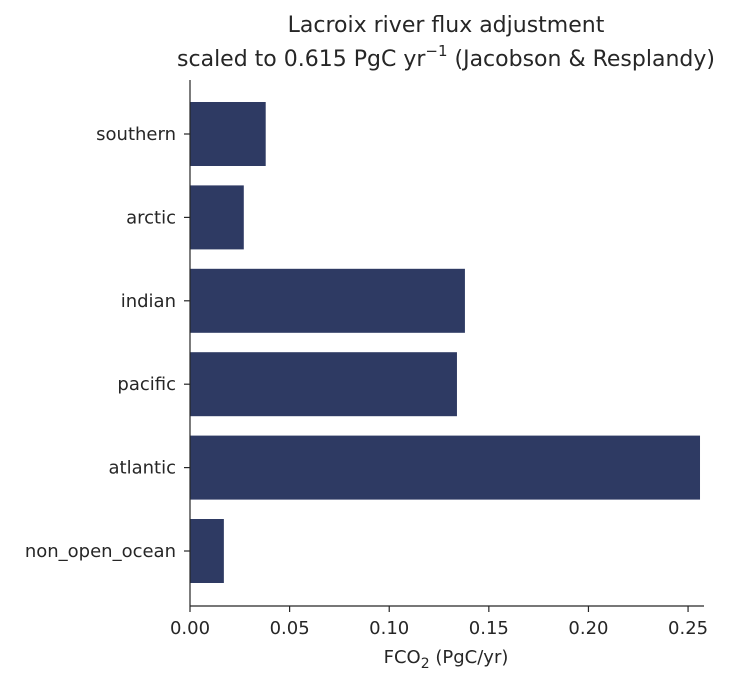 The image size is (741, 683). Describe the element at coordinates (148, 301) in the screenshot. I see `y-tick-label: indian` at that location.